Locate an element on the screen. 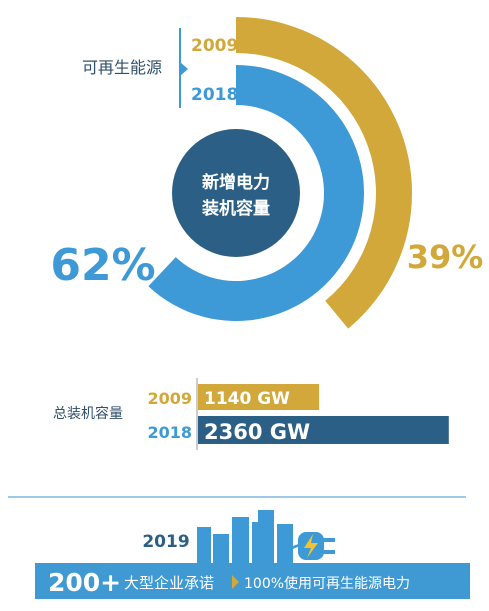 Image resolution: width=489 pixels, height=611 pixels. bar-value-2018: 2360 GW is located at coordinates (257, 432).